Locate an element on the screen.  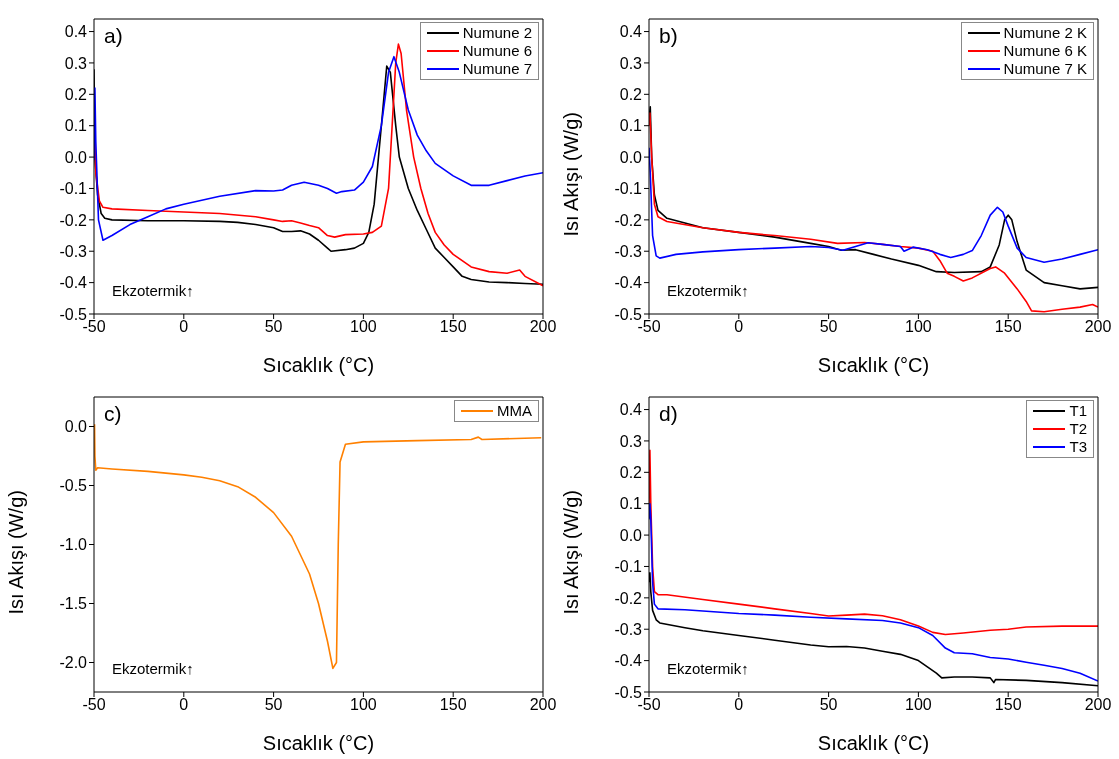
chart-title: a) is located at coordinates (113, 36).